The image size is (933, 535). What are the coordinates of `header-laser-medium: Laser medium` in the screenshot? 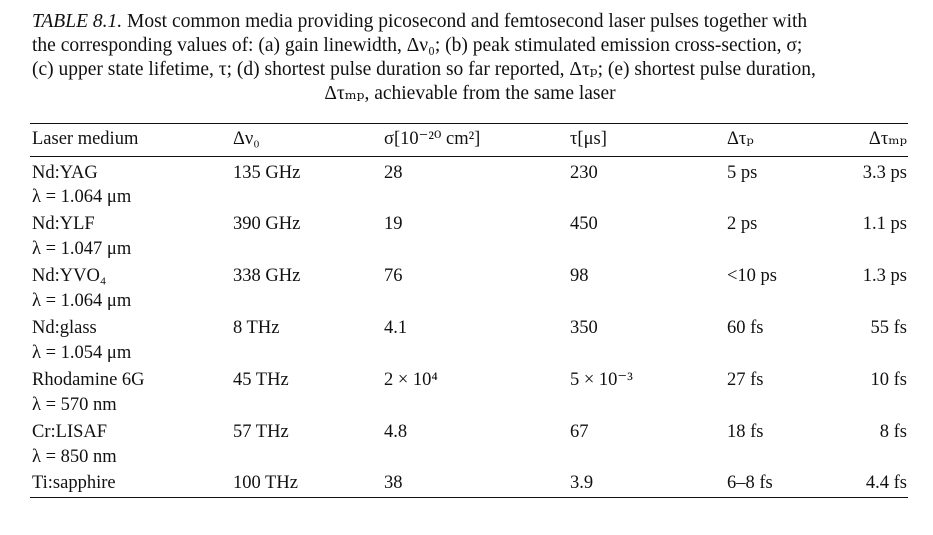 It's located at (85, 139).